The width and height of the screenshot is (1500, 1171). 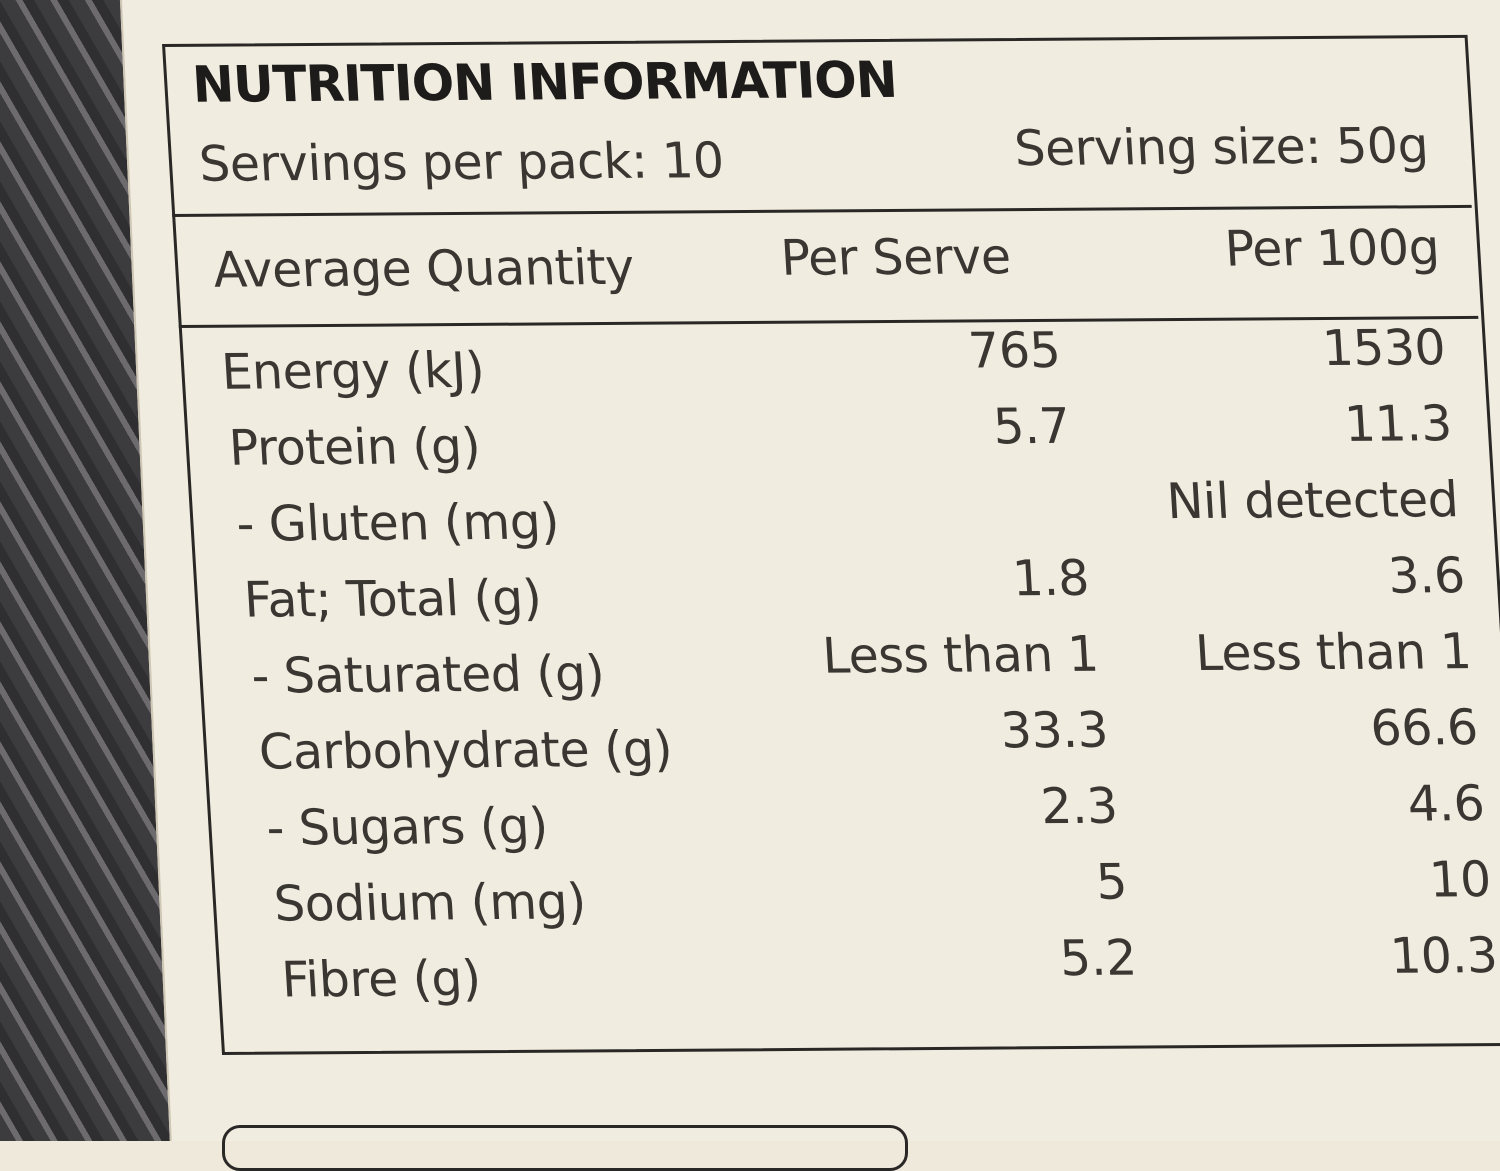 What do you see at coordinates (397, 523) in the screenshot?
I see `row-label: - Gluten (mg)` at bounding box center [397, 523].